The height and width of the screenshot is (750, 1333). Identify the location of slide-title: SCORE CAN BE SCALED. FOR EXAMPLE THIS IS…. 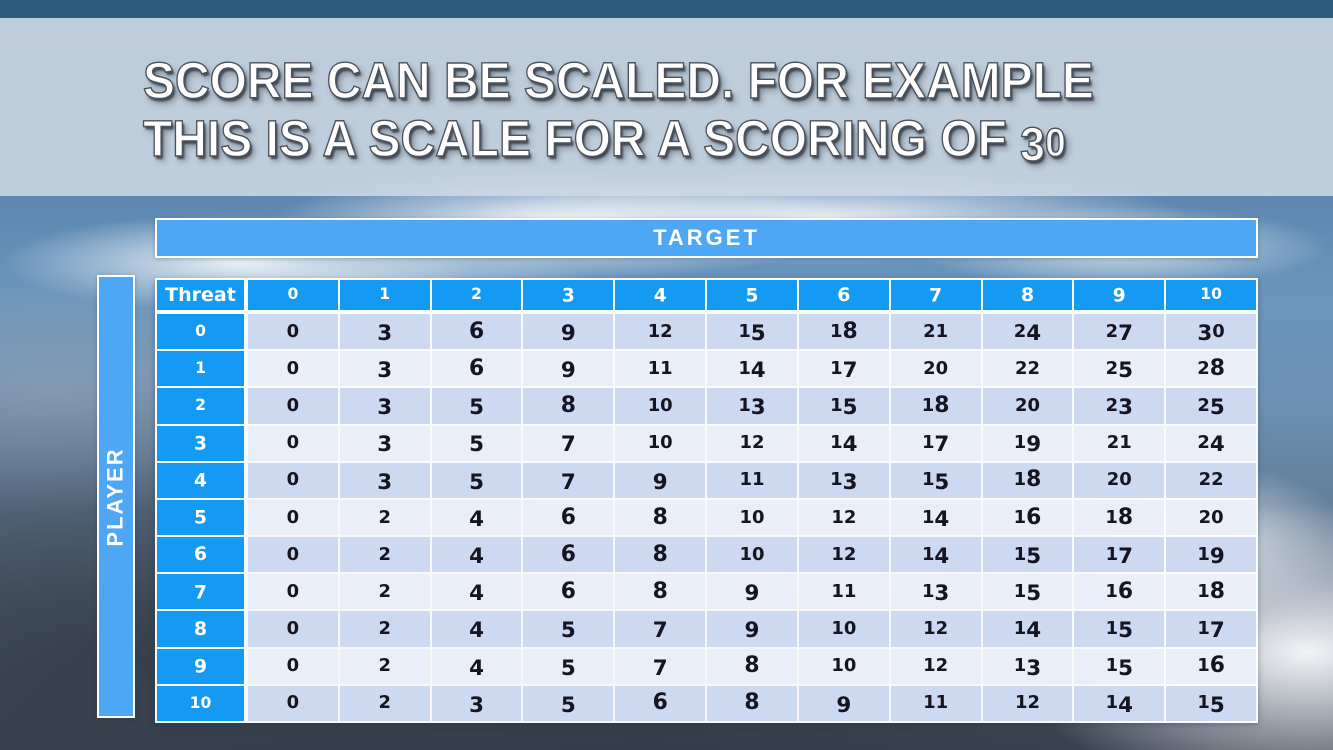
(618, 110).